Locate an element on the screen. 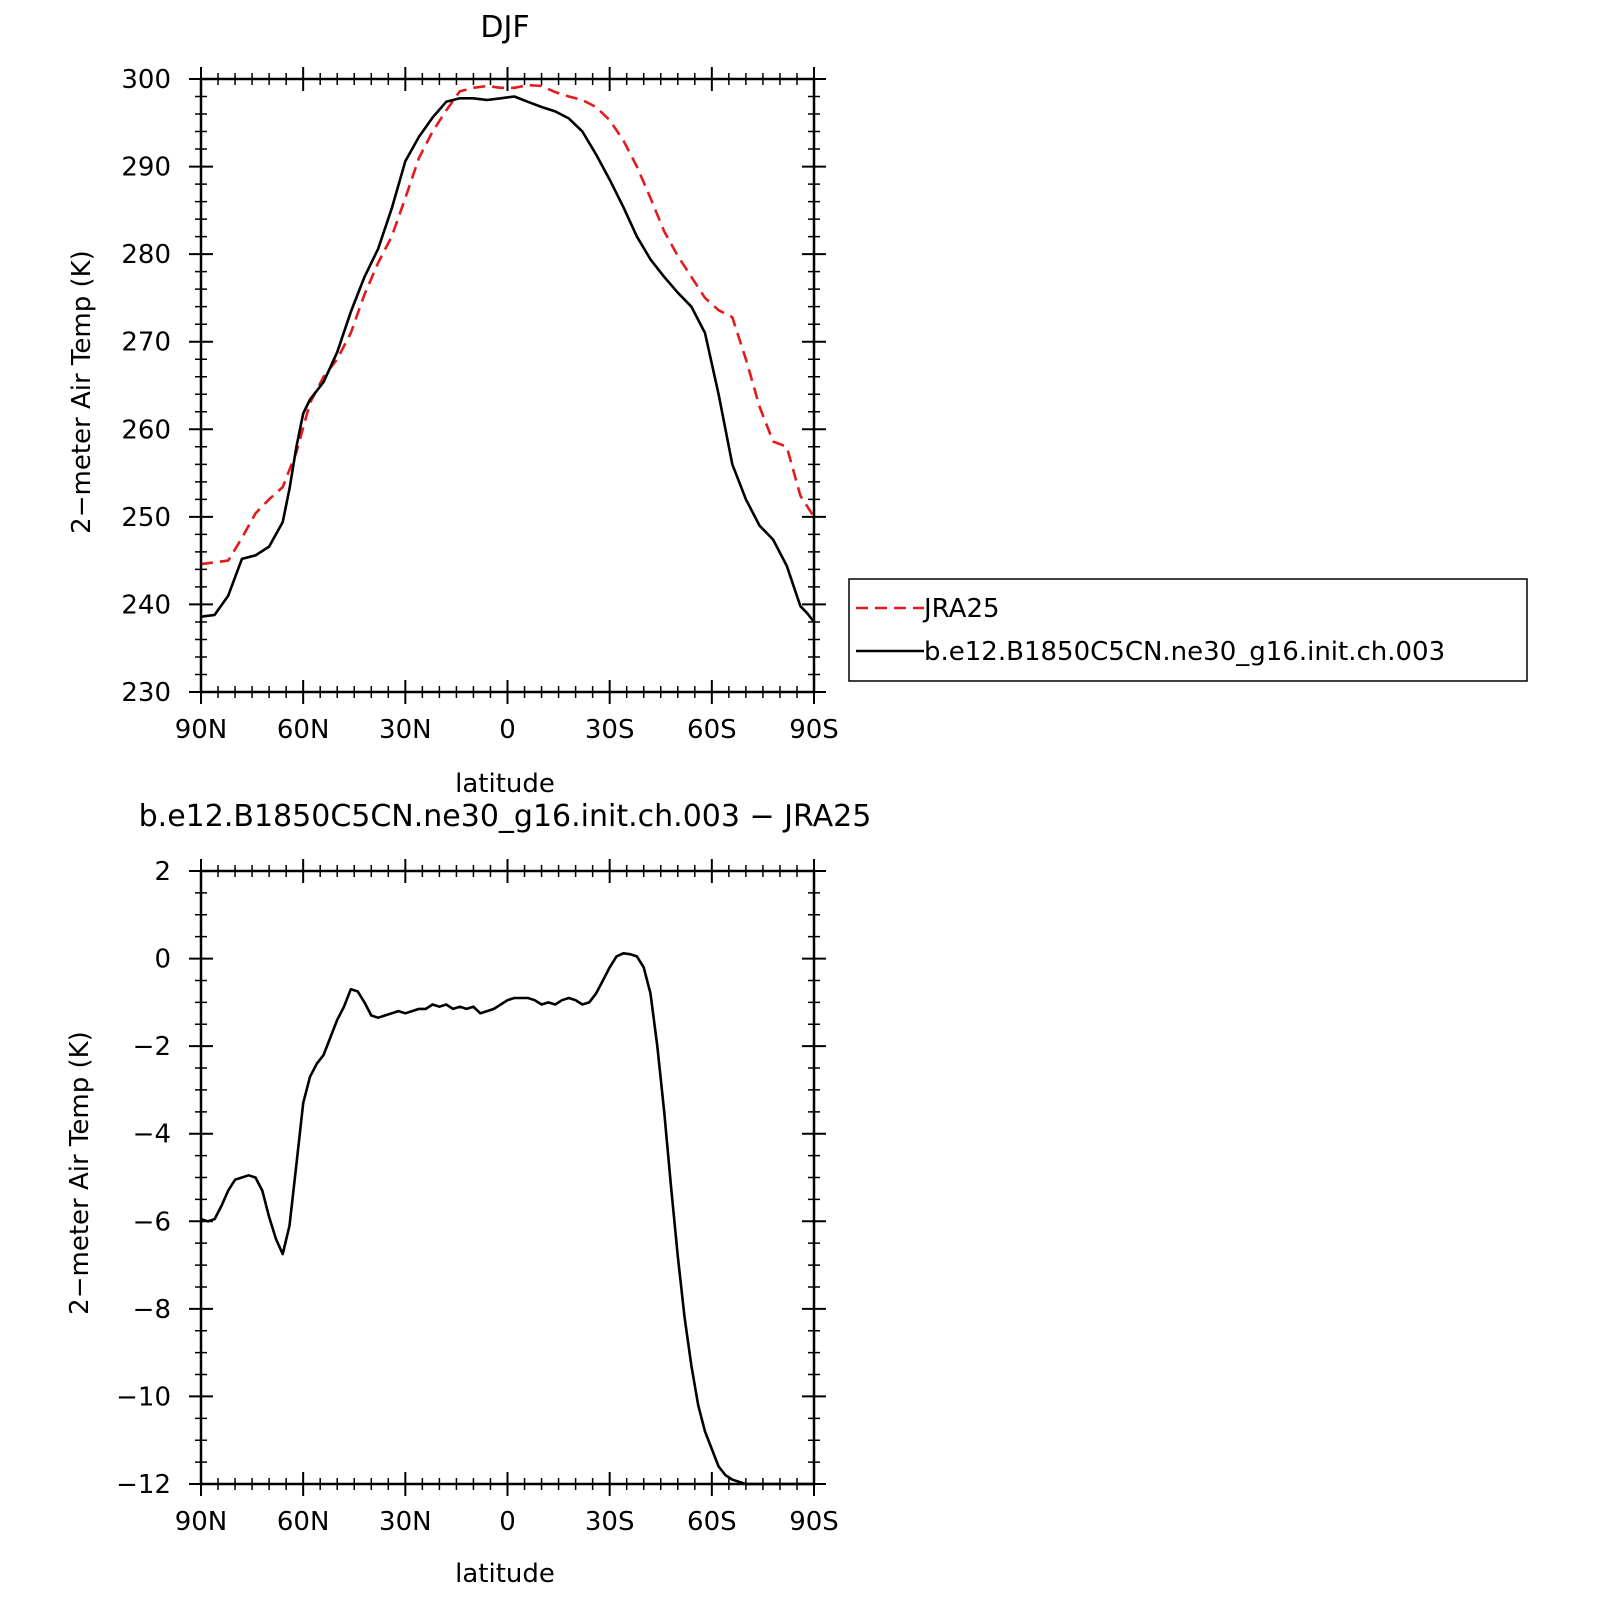 The height and width of the screenshot is (1602, 1605). bottom-difference-line is located at coordinates (507, 1219).